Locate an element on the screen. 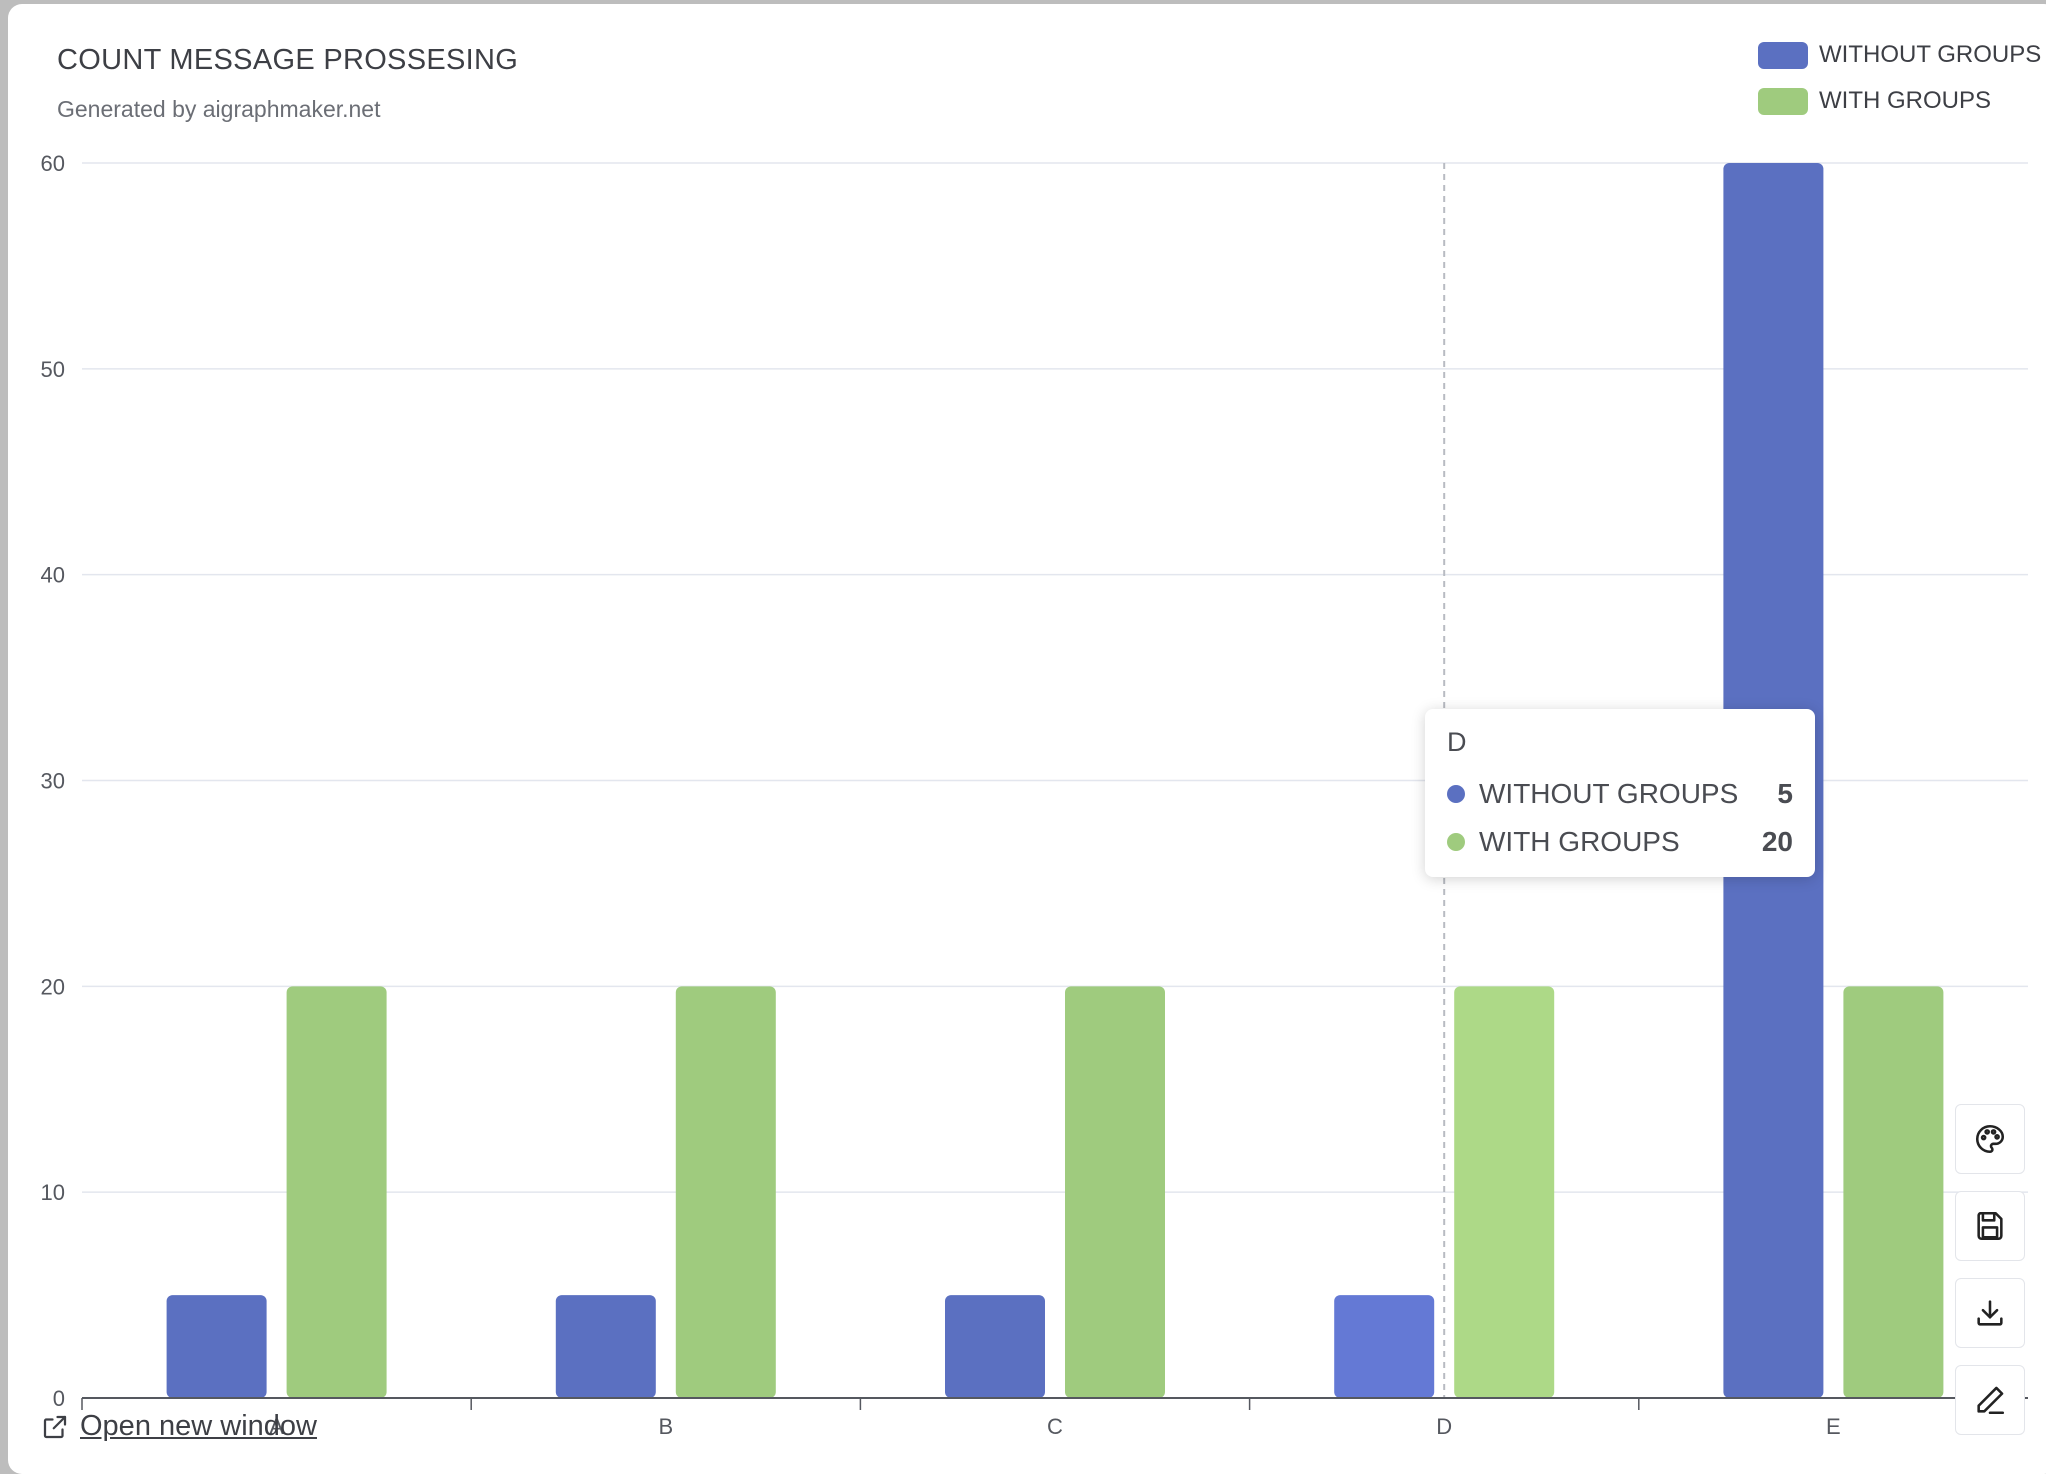 The image size is (2046, 1474). bar-B-with-groups is located at coordinates (725, 1192).